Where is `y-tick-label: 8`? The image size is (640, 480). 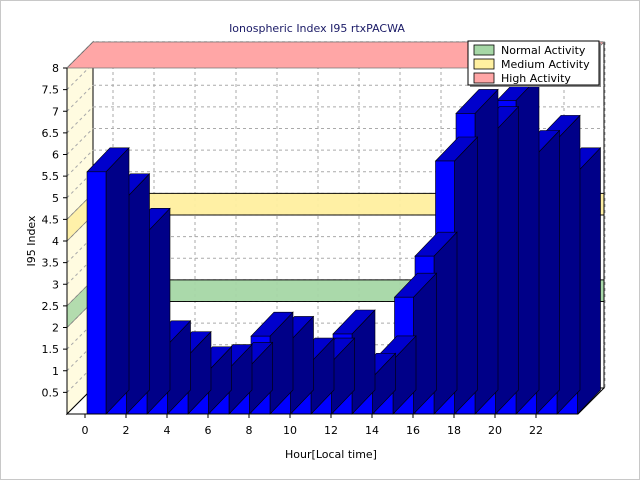 y-tick-label: 8 is located at coordinates (55, 68).